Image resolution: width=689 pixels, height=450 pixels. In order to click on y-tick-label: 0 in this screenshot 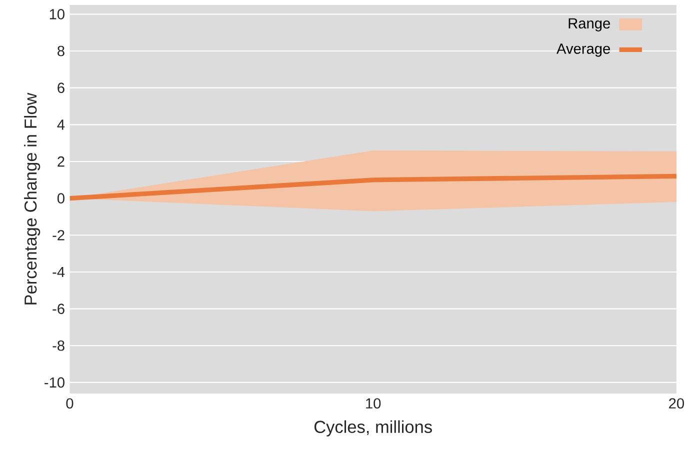, I will do `click(60, 198)`.